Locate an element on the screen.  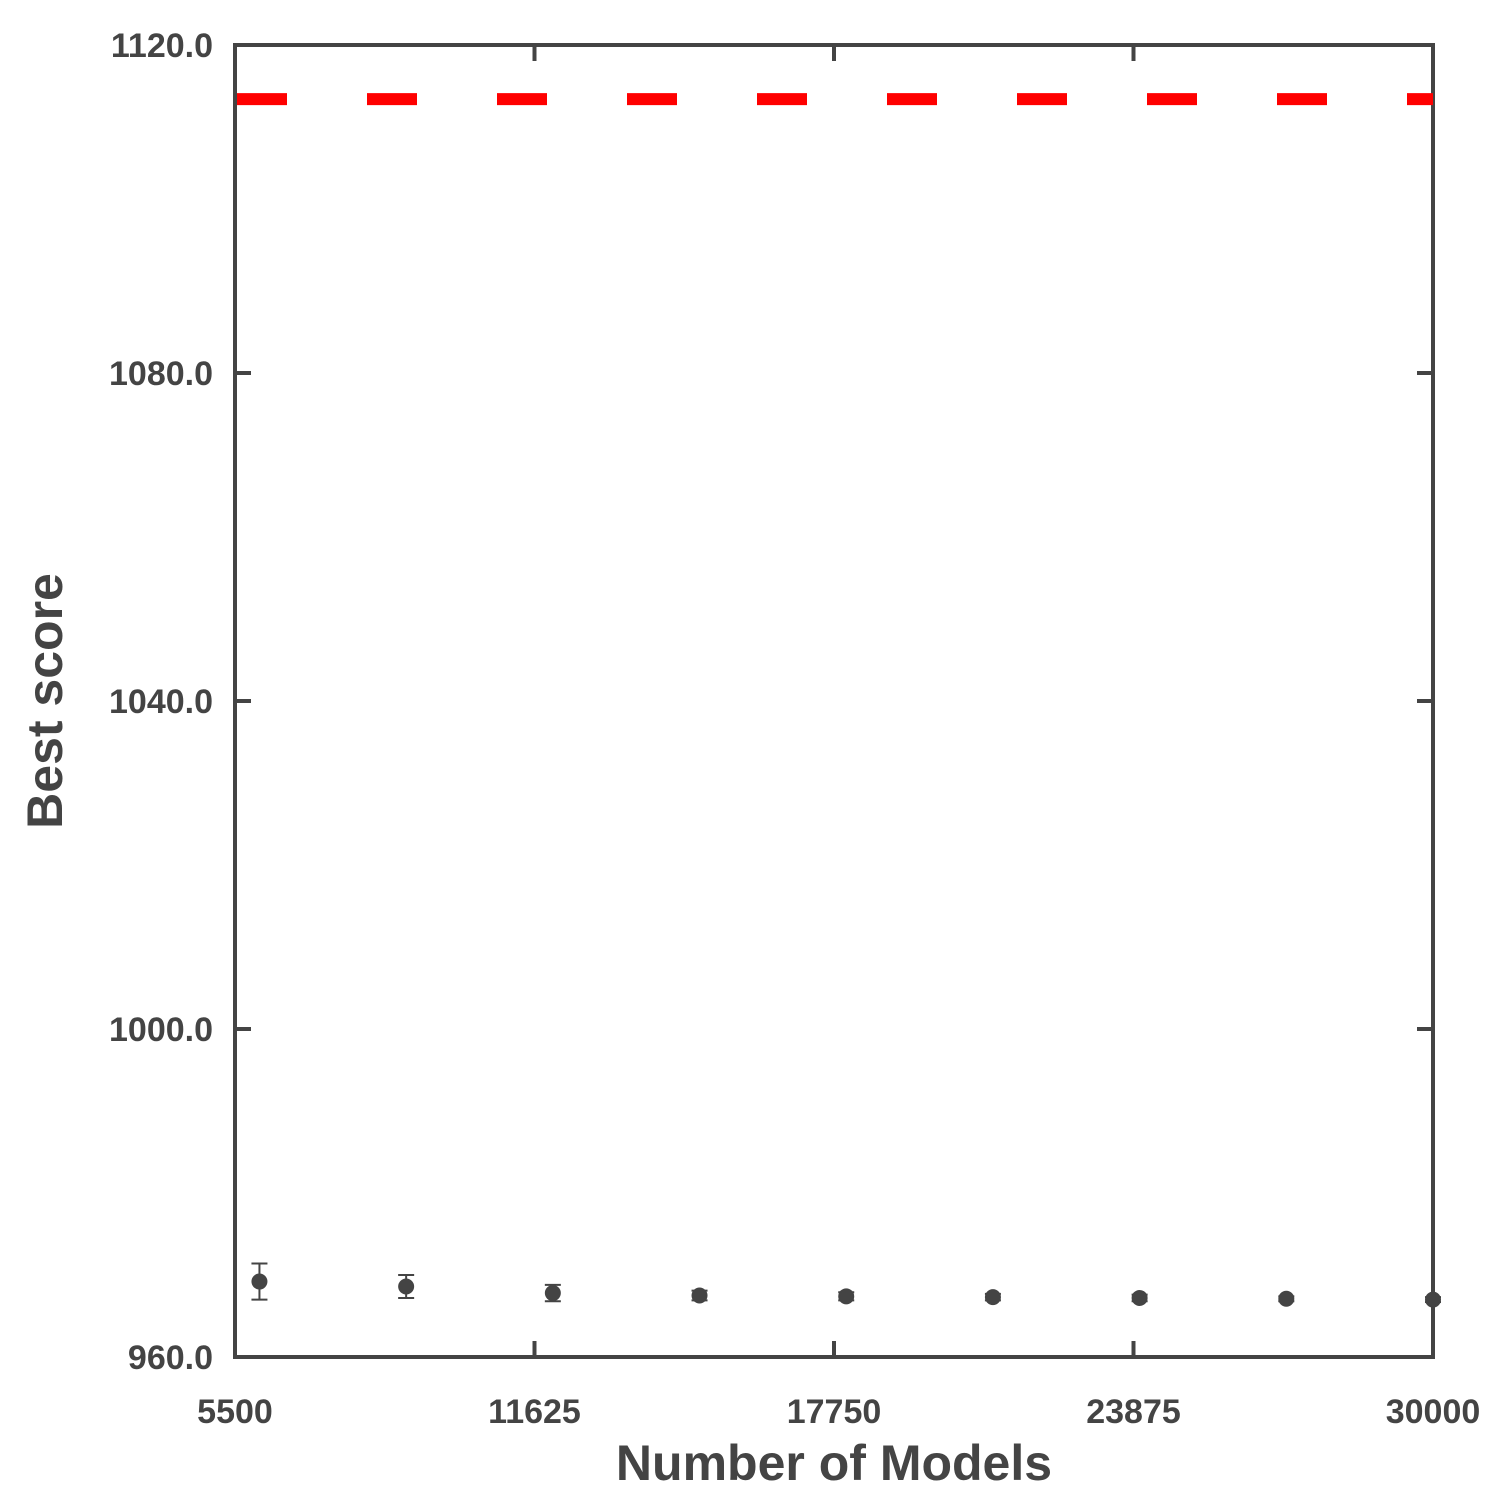
x-tick-label: 23875 is located at coordinates (1133, 1412).